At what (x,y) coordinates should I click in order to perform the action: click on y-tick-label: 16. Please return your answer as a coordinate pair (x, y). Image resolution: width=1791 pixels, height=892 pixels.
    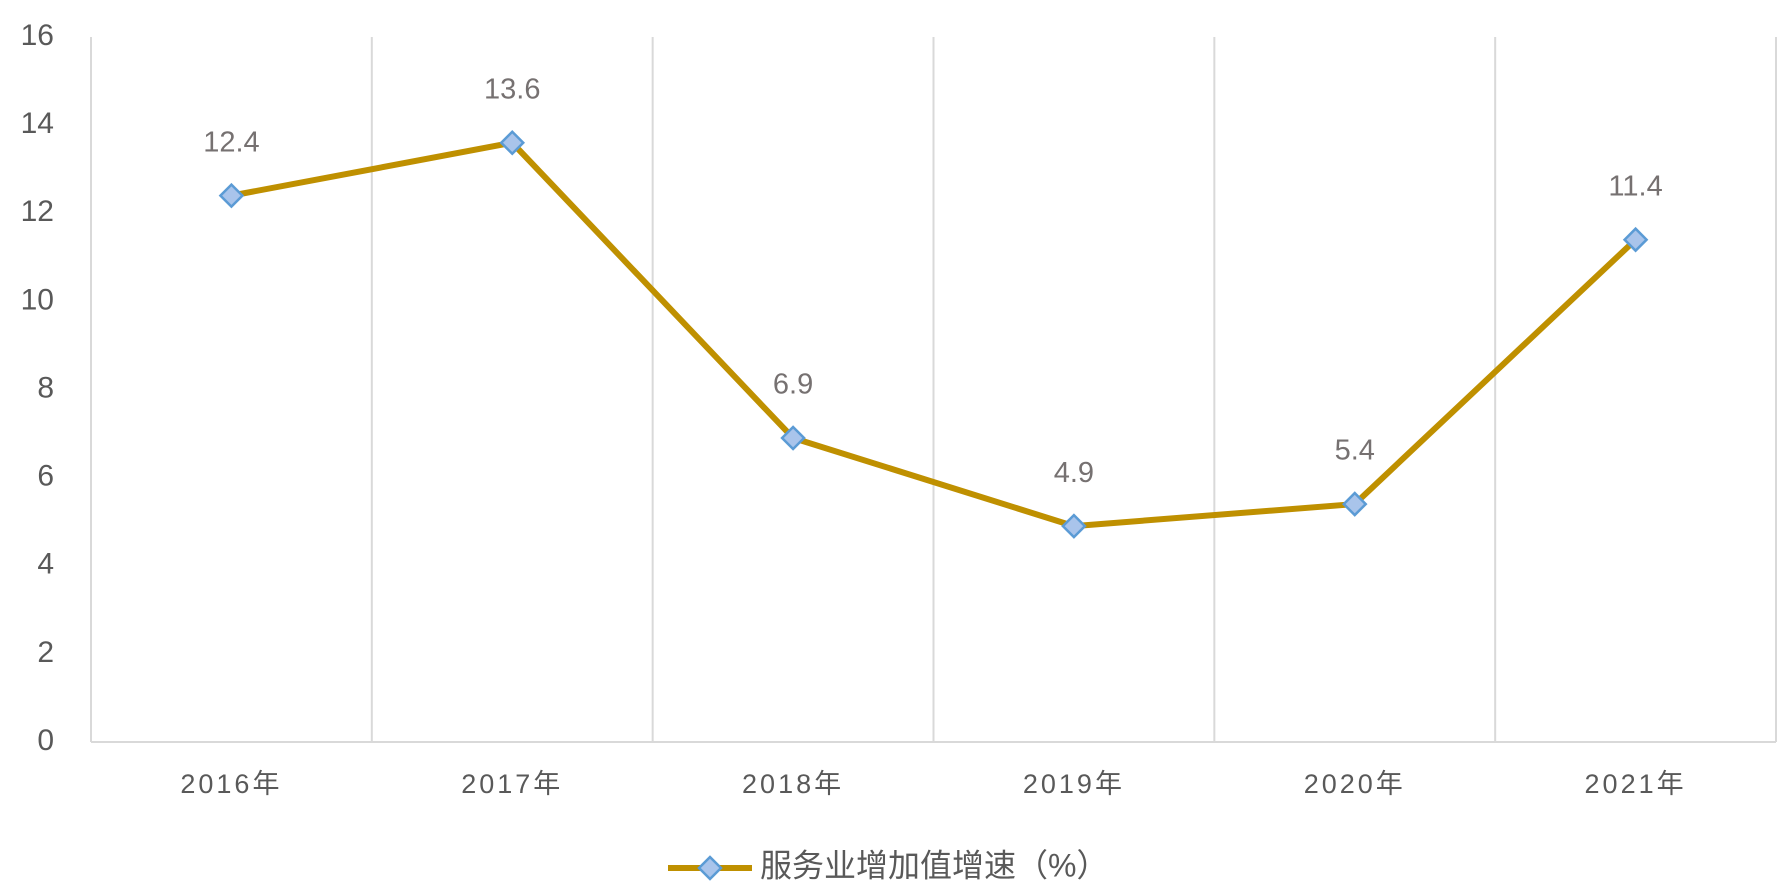
    Looking at the image, I should click on (37, 35).